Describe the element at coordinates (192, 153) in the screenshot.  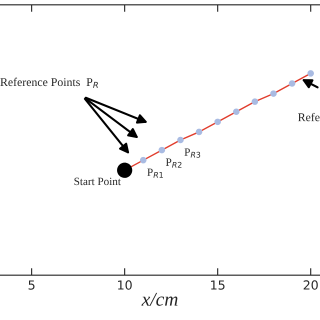
I see `annotation: P$_{R3}$` at that location.